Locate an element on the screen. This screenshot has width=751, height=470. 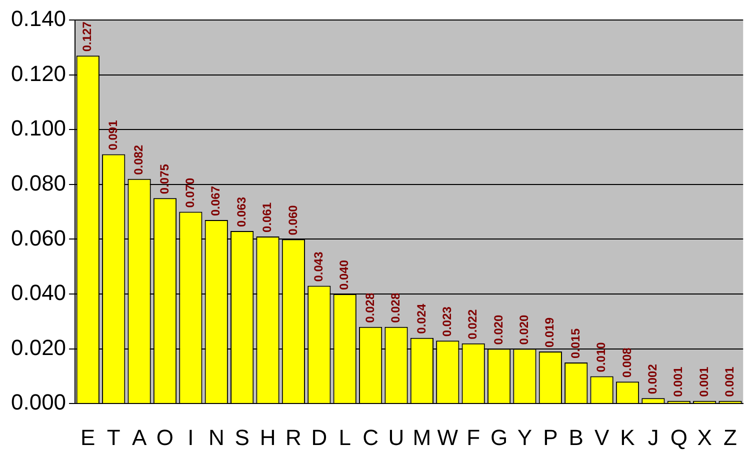
x-tick-label: W is located at coordinates (447, 437).